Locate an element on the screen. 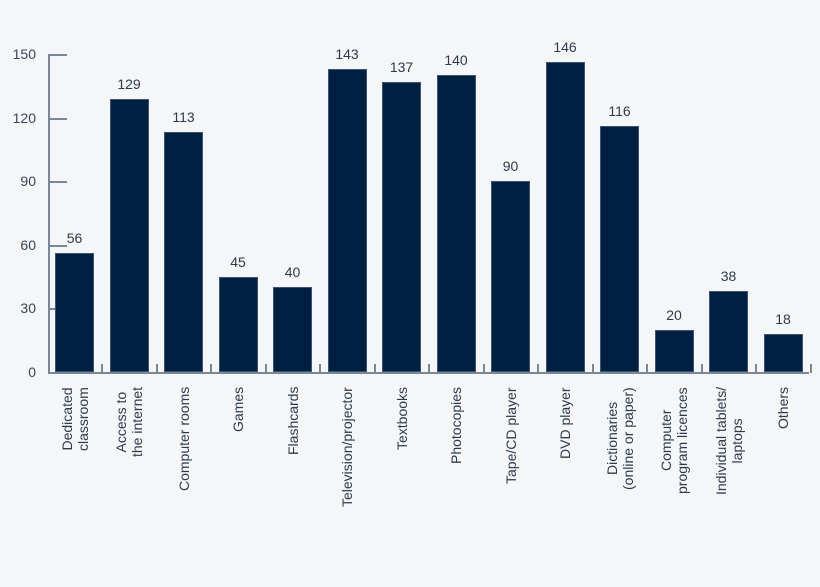  bar-value-label: 45 is located at coordinates (238, 261).